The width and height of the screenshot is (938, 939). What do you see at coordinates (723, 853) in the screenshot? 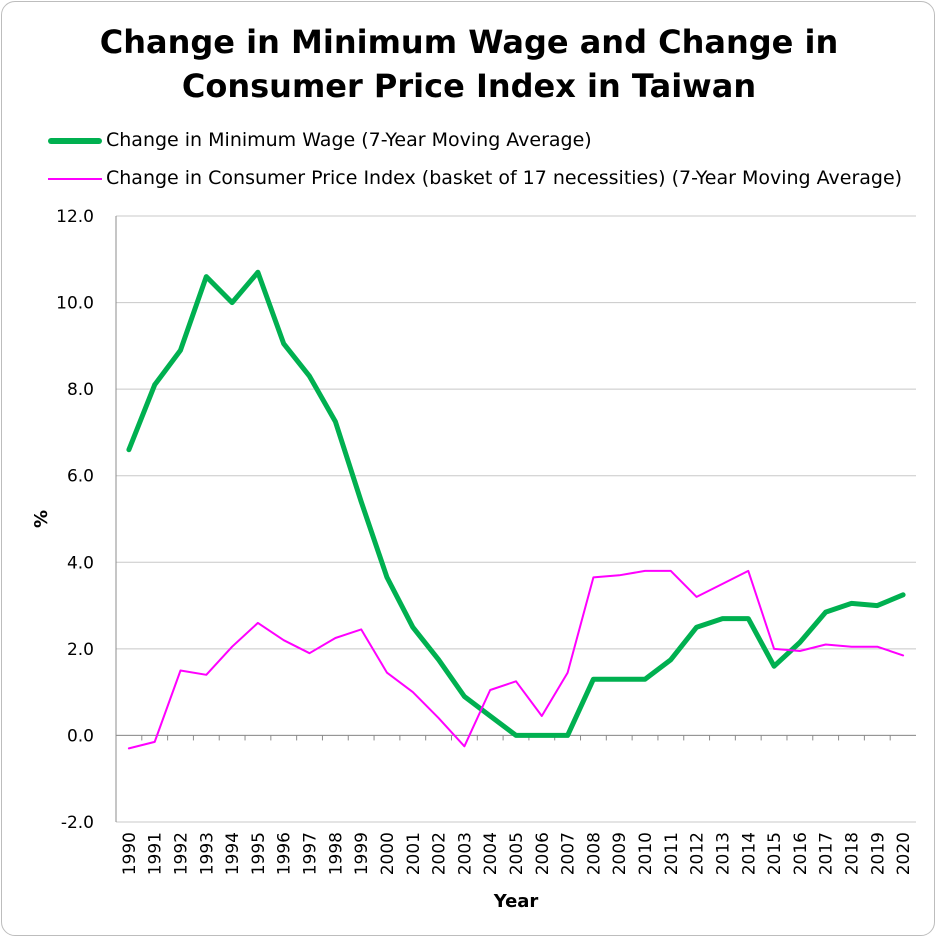
I see `x-tick-label: 2013` at bounding box center [723, 853].